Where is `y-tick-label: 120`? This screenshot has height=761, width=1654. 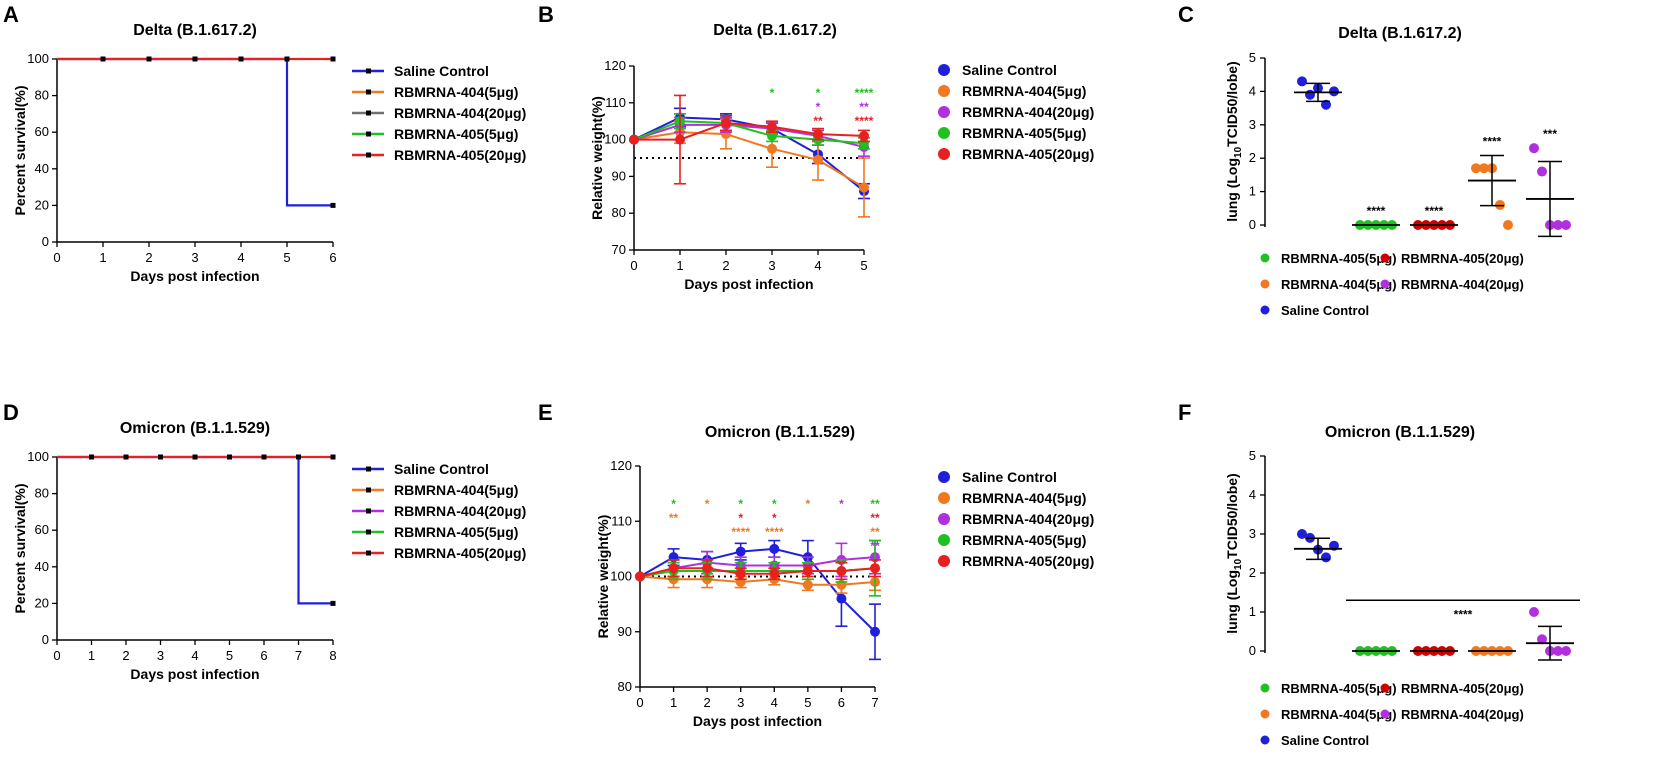 y-tick-label: 120 is located at coordinates (621, 465).